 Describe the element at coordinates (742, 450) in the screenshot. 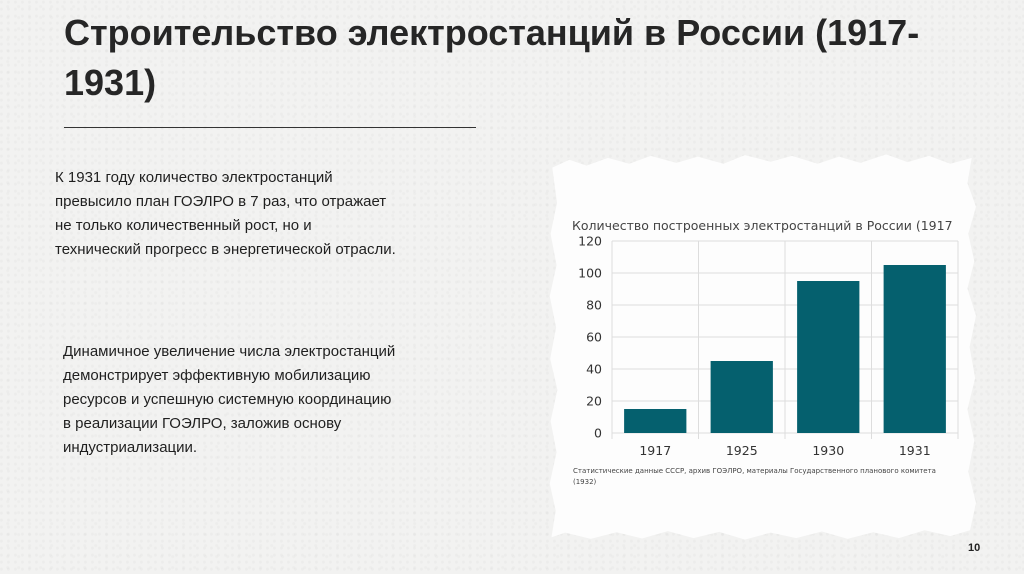

I see `x-tick-label: 1925` at that location.